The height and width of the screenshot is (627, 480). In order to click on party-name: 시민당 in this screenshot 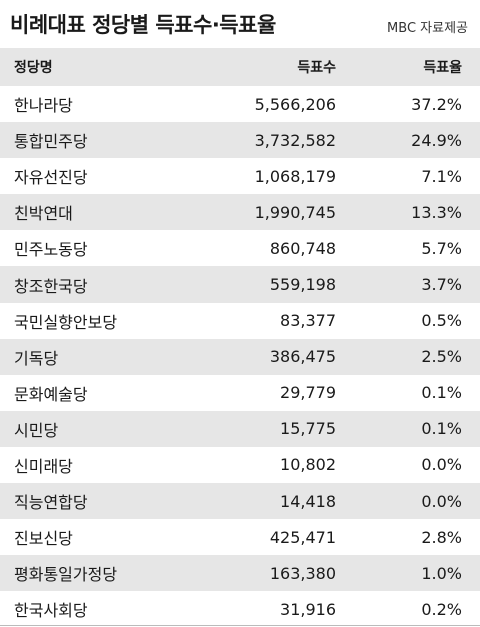, I will do `click(36, 430)`.